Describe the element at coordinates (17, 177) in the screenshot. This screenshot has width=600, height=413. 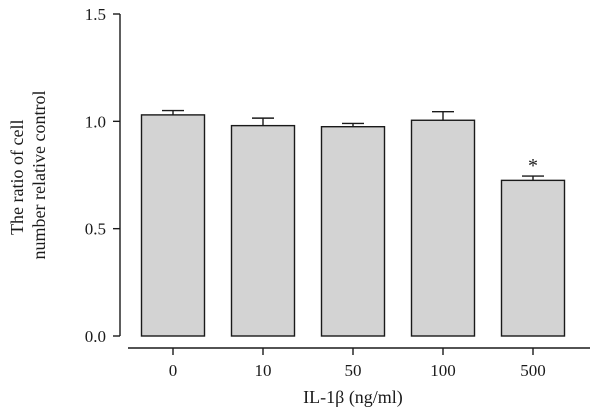
I see `y-axis-title-line-1: The ratio of cell` at that location.